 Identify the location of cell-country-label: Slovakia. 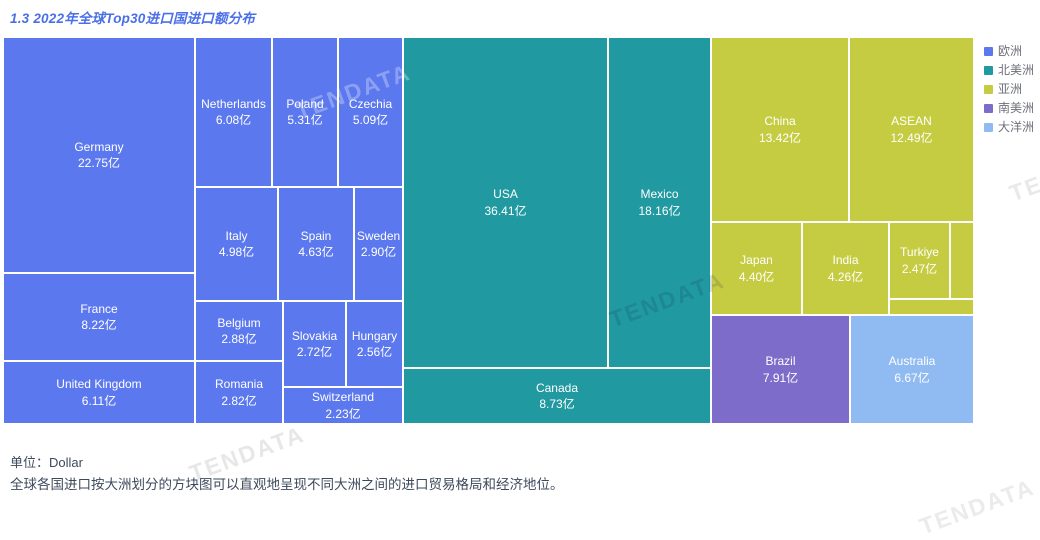
(314, 335).